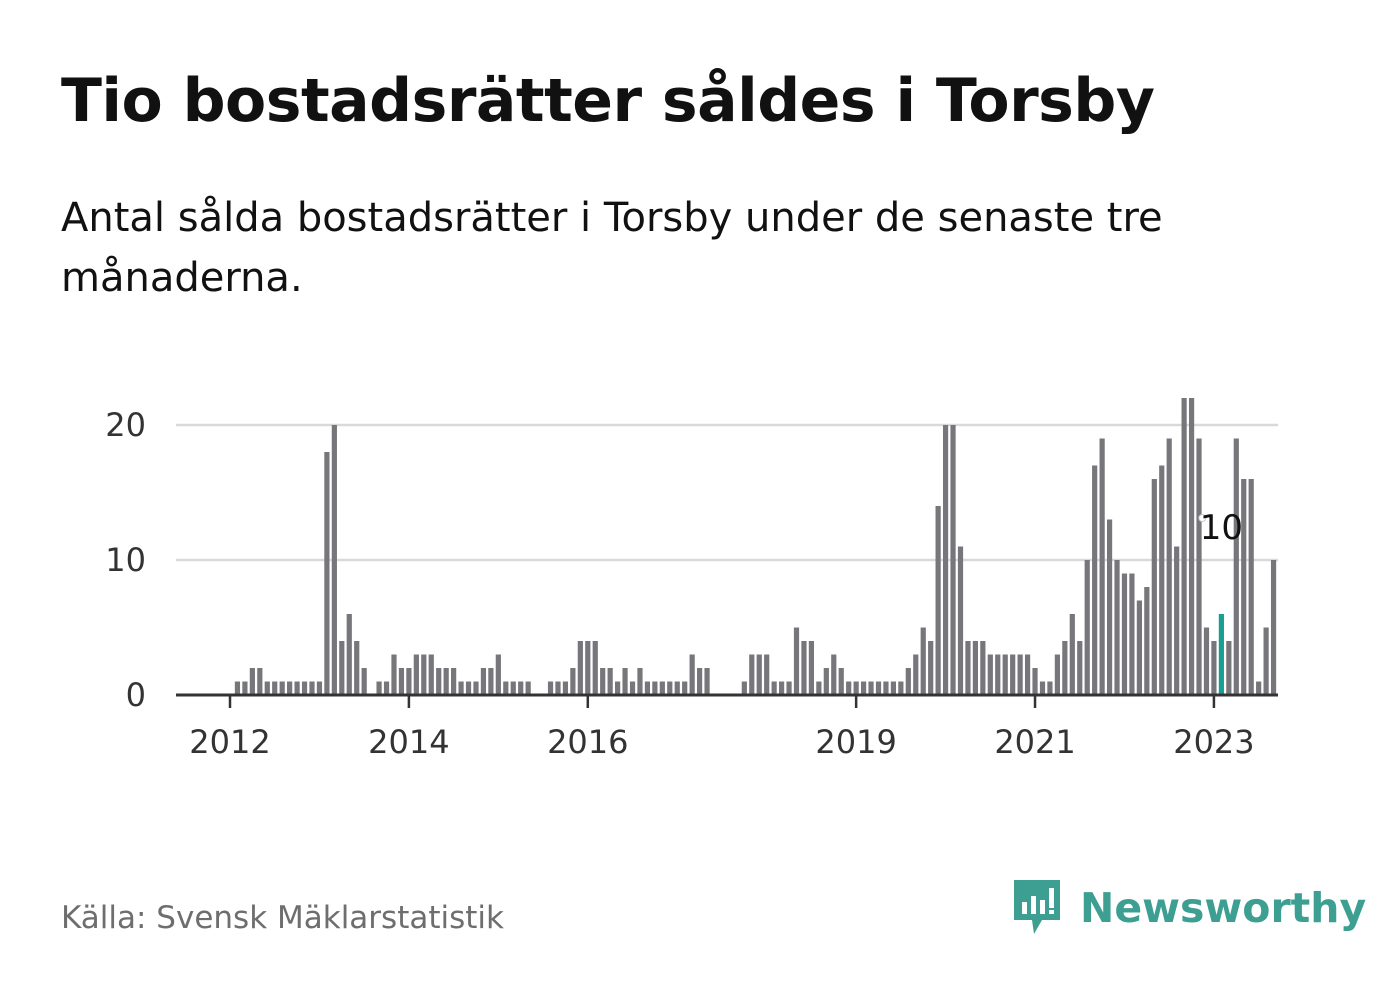 The height and width of the screenshot is (999, 1382). Describe the element at coordinates (855, 742) in the screenshot. I see `x-tick-2019: 2019` at that location.